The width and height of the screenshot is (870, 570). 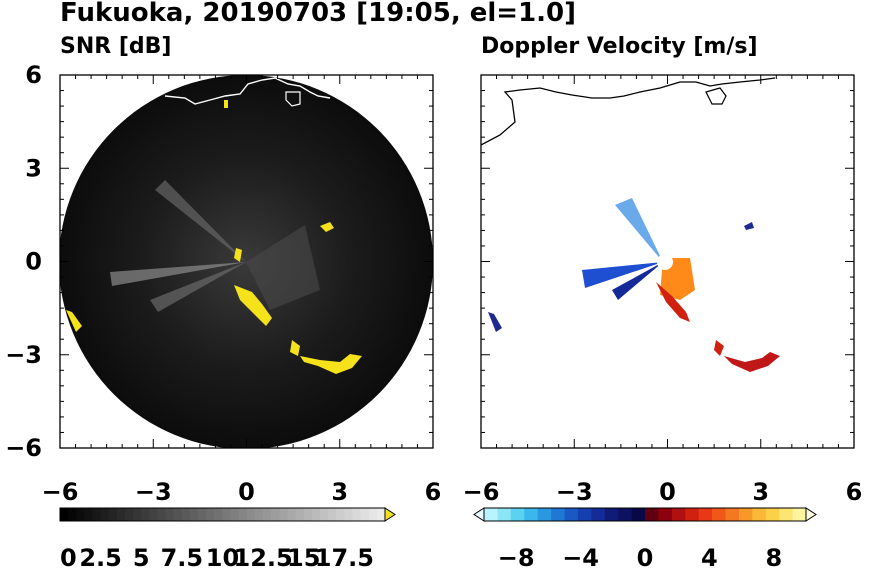 What do you see at coordinates (637, 281) in the screenshot?
I see `velocity-beam-southwest` at bounding box center [637, 281].